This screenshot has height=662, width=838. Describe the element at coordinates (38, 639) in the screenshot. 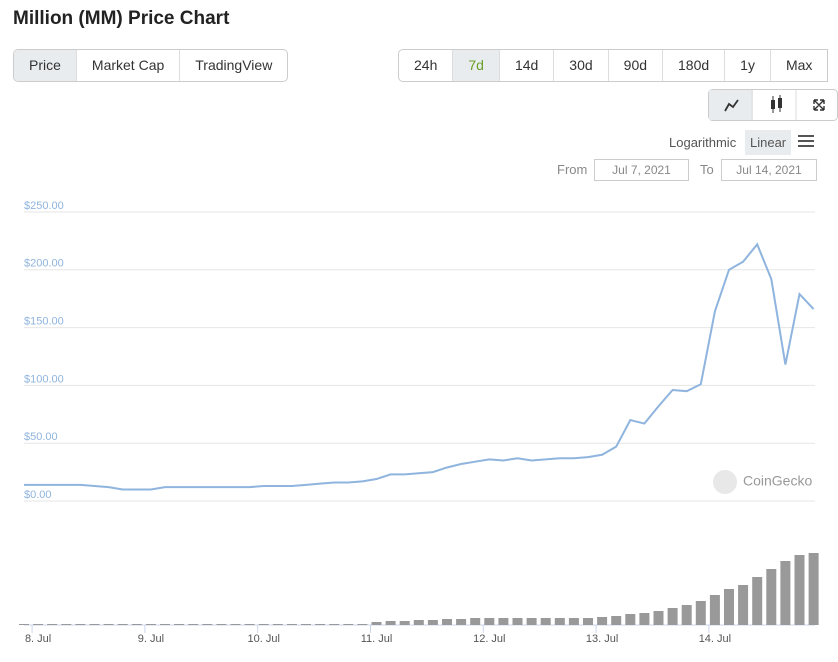

I see `x-tick-label: 8. Jul` at that location.